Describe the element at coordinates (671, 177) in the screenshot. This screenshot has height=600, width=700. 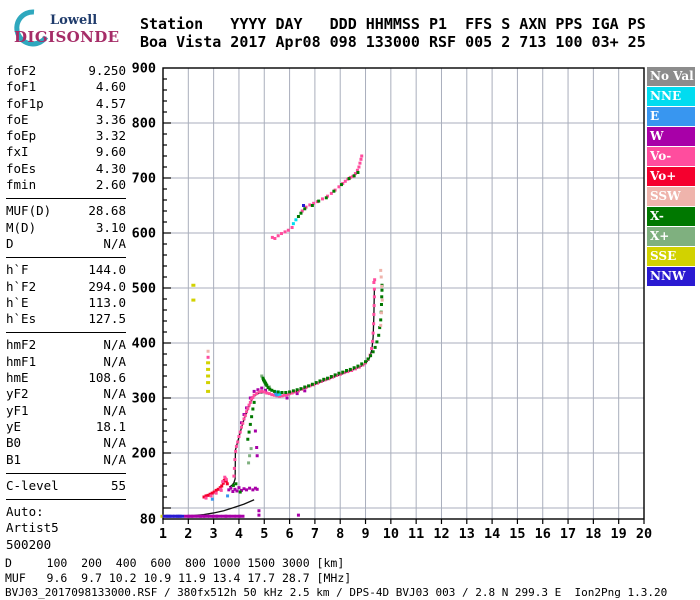
I see `echo-type-legend: No Val NNE E W Vo- Vo+ SSW X- X+ SSE NNW` at that location.